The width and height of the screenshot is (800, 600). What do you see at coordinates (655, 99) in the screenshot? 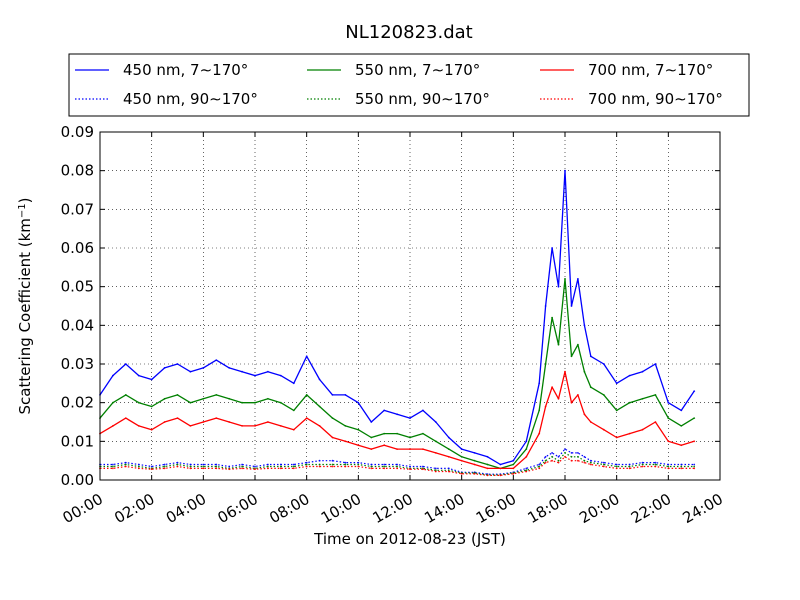
I see `legend-label-5: 700 nm, 90∼170°` at bounding box center [655, 99].